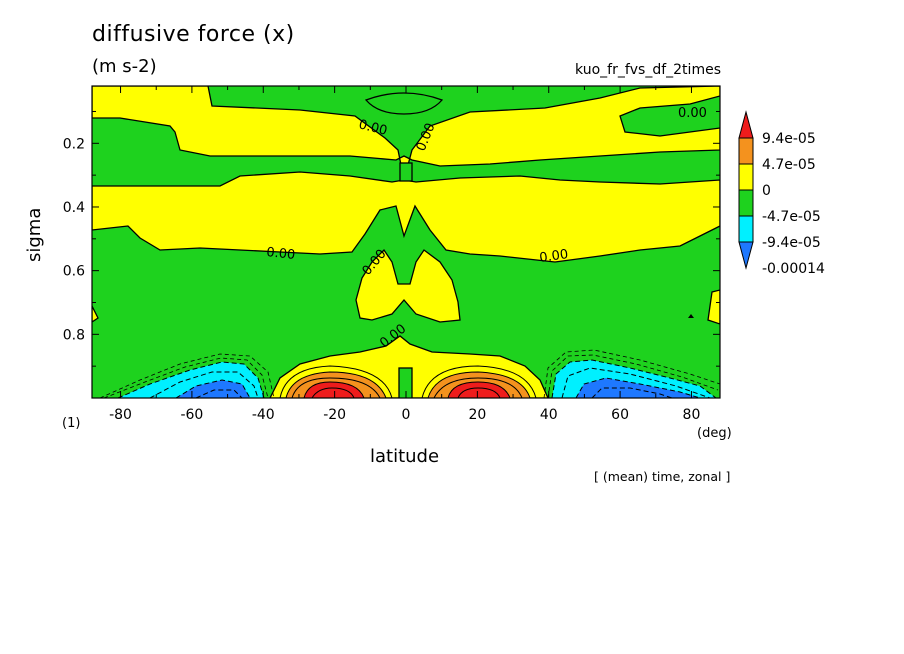  What do you see at coordinates (791, 243) in the screenshot?
I see `colorbar-label: -9.4e-05` at bounding box center [791, 243].